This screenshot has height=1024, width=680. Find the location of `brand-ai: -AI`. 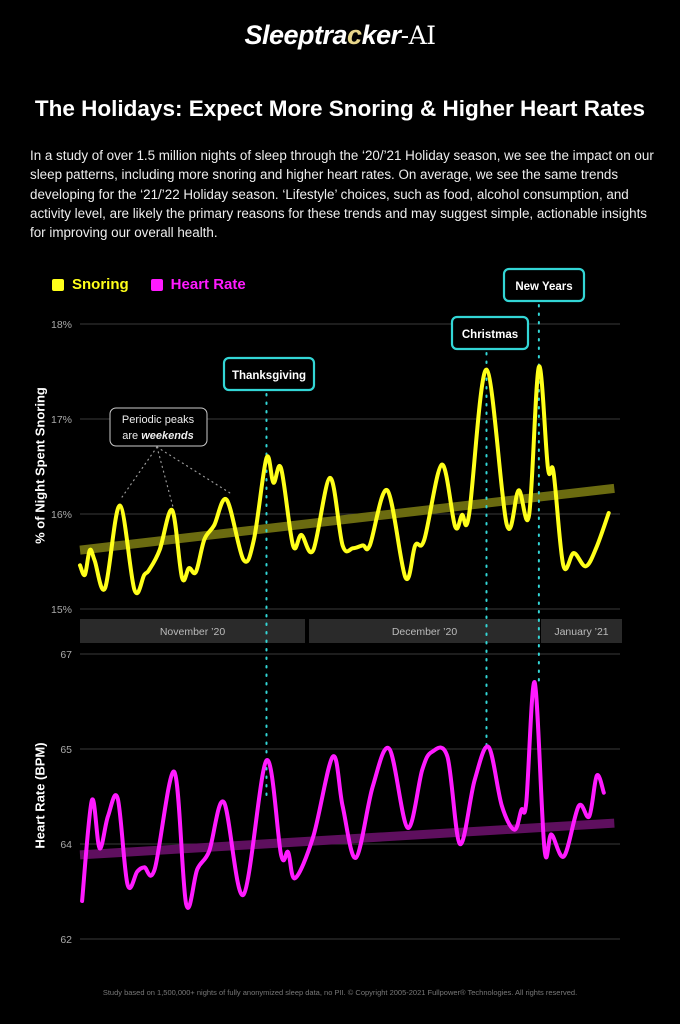

brand-ai: -AI is located at coordinates (418, 35).